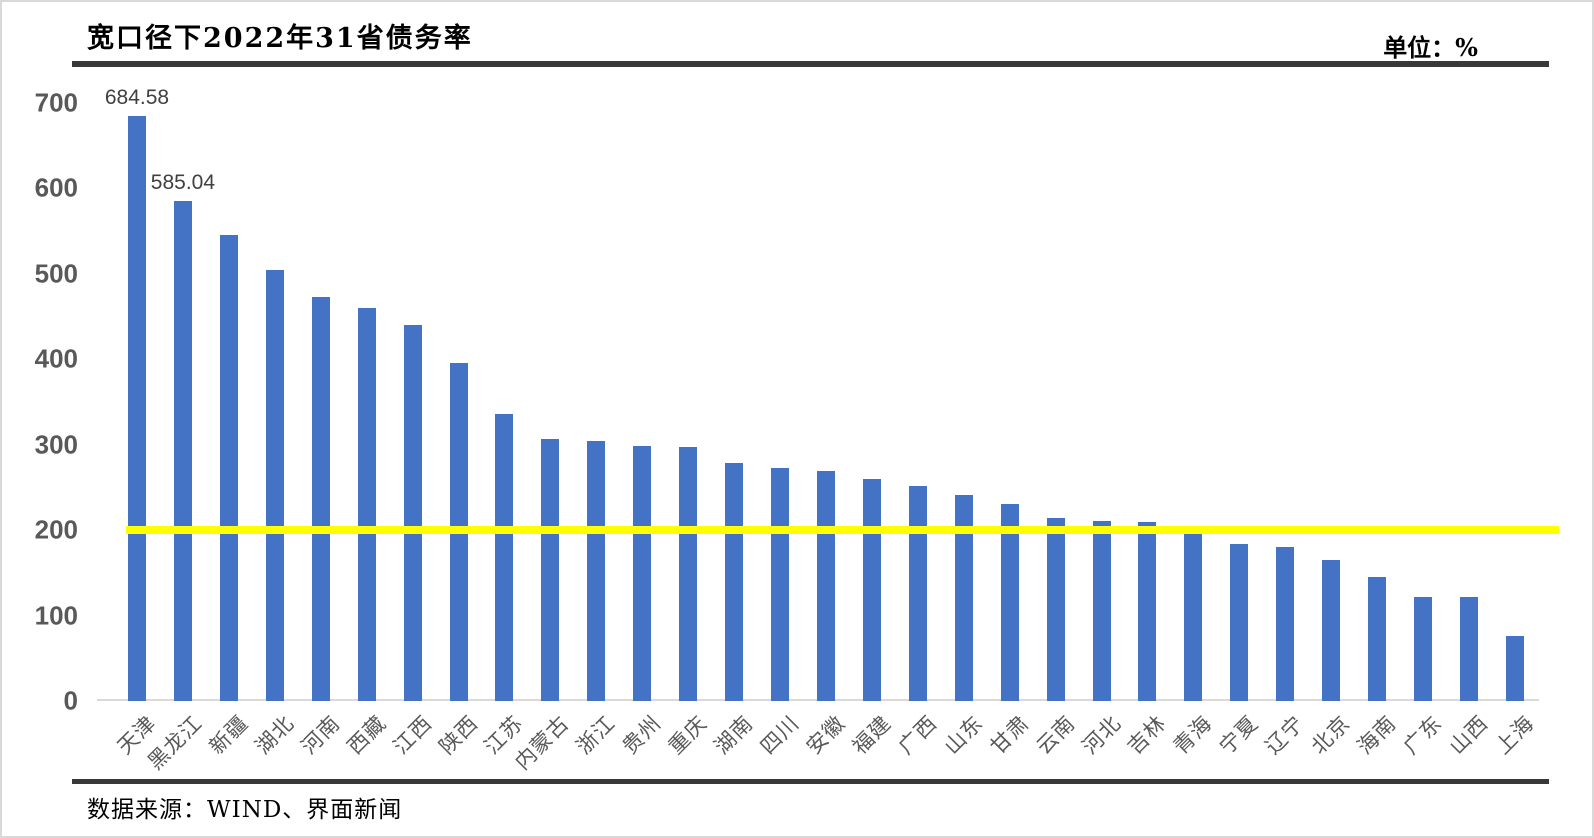 Image resolution: width=1594 pixels, height=838 pixels. What do you see at coordinates (963, 734) in the screenshot?
I see `x-axis-label-山东: 山东` at bounding box center [963, 734].